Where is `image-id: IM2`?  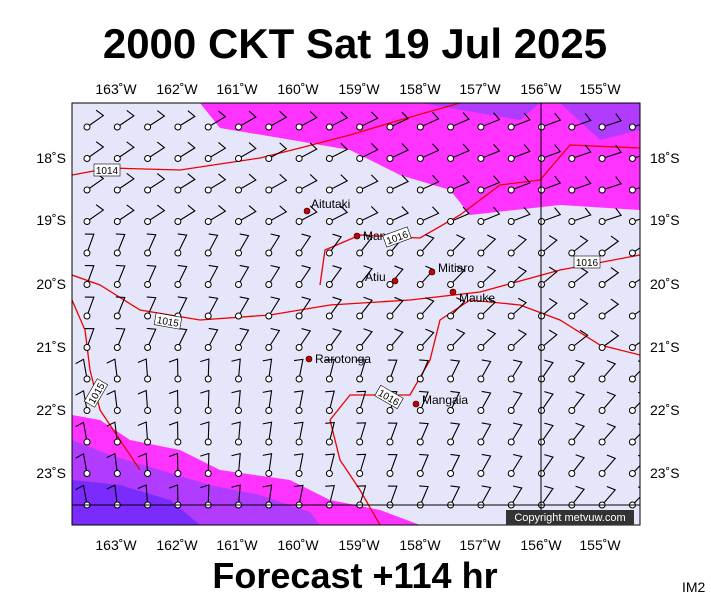
image-id: IM2 is located at coordinates (694, 587).